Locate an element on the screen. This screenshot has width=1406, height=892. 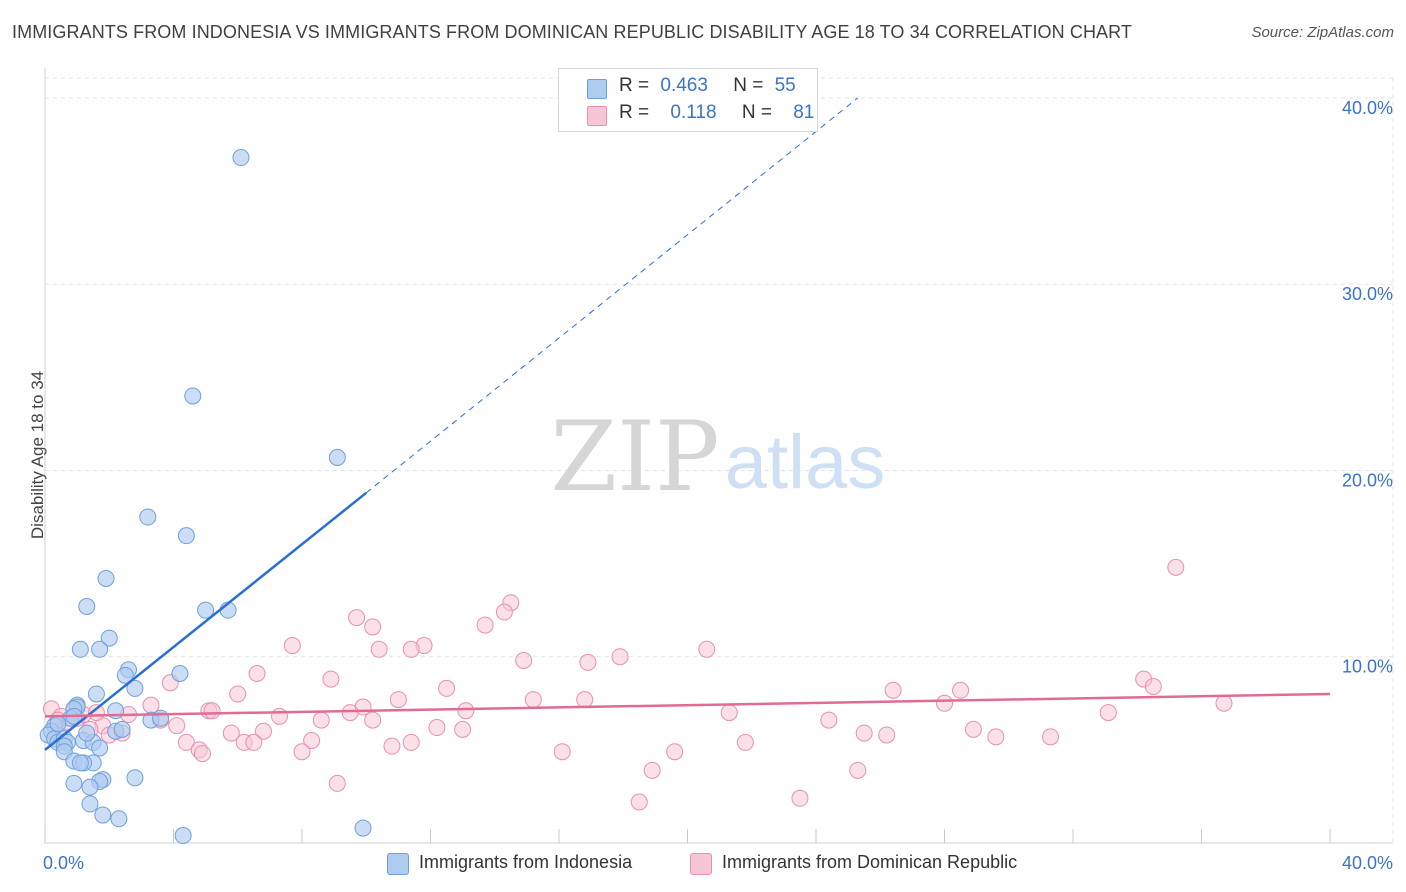
legend-text-dominican: R = 0.118 N = 81 is located at coordinates (716, 113).